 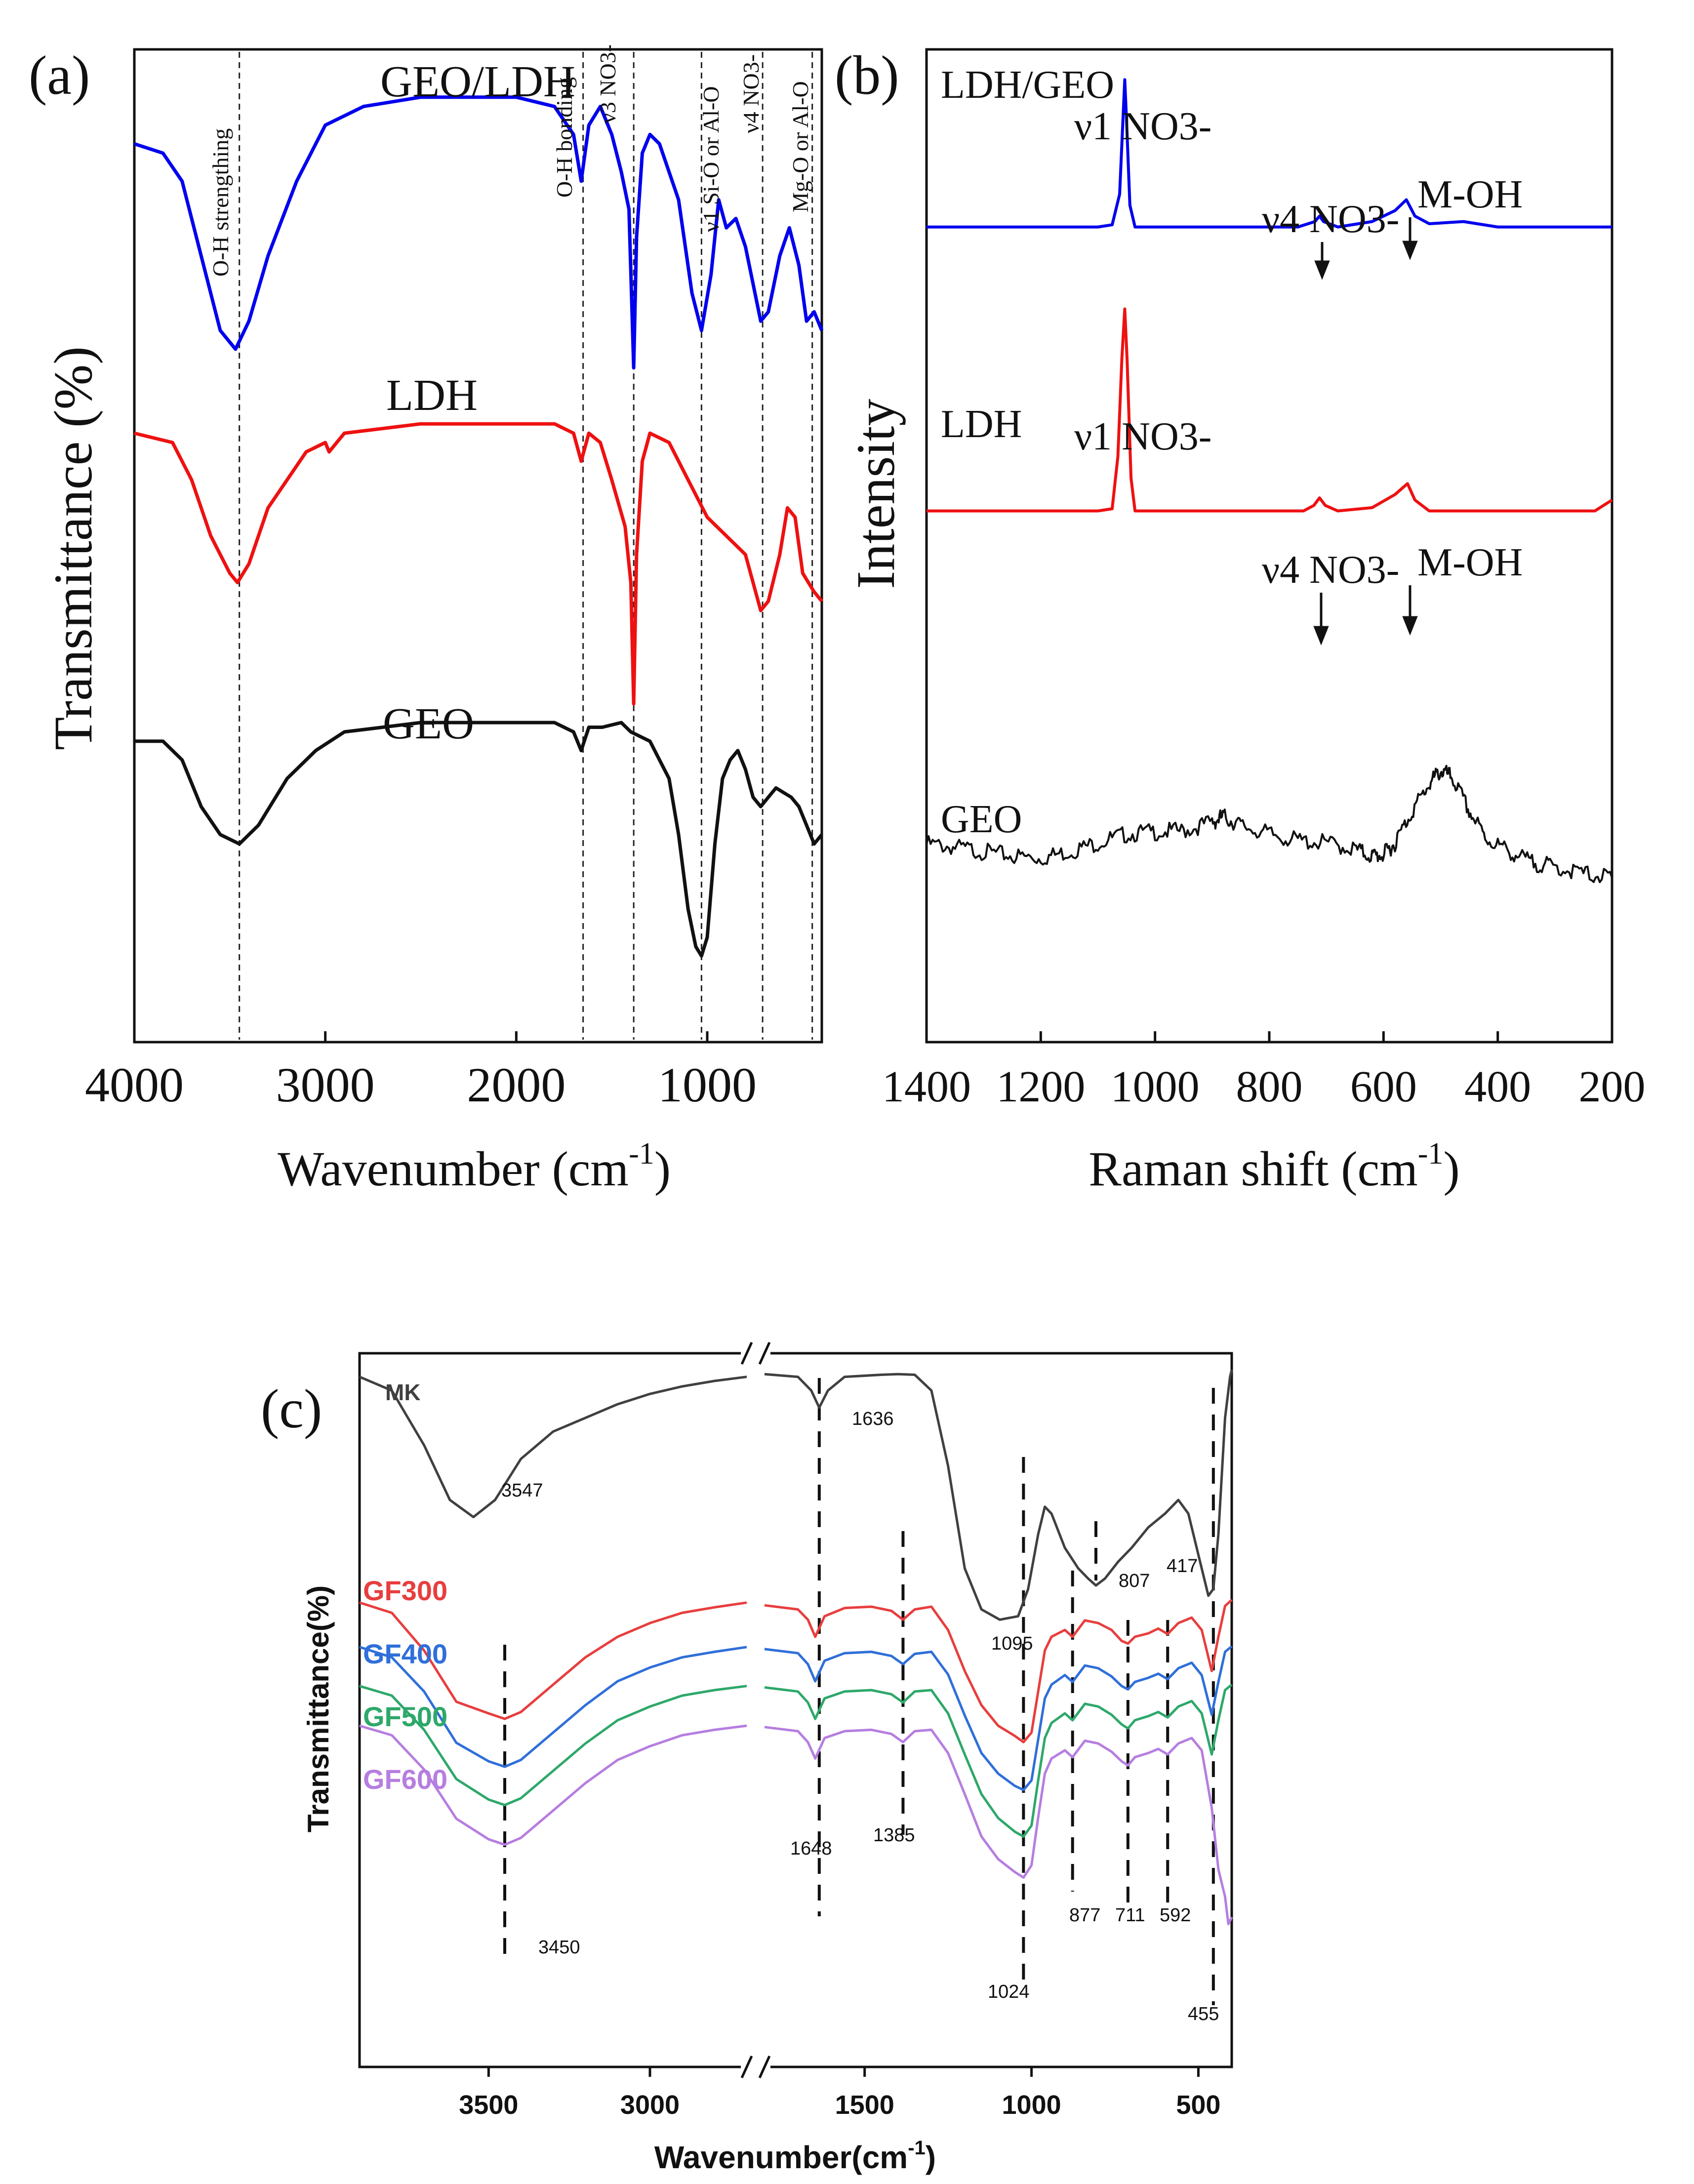 I want to click on panel-a-annotation-v3-no3: ν3 NO3-, so click(x=607, y=83).